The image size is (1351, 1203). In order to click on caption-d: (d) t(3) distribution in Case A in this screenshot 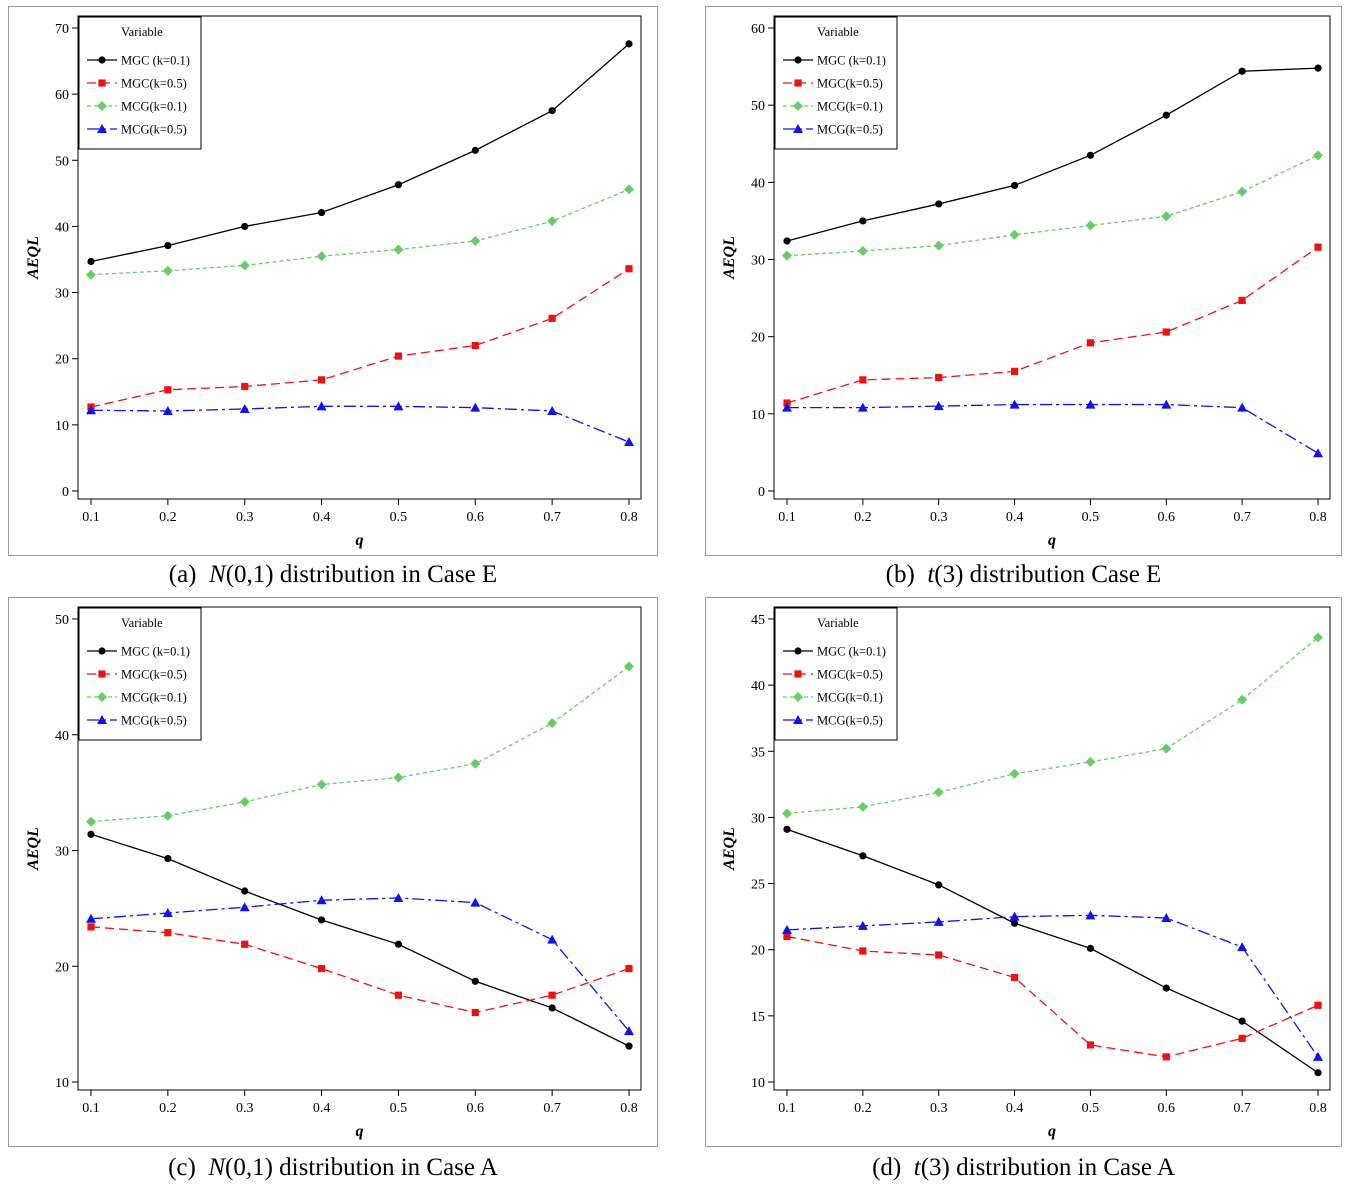, I will do `click(1023, 1168)`.